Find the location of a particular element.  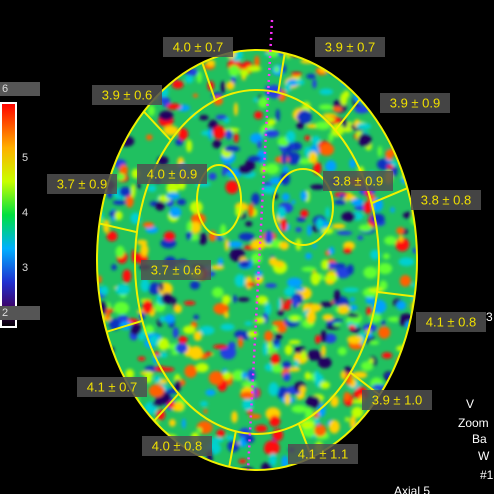

side-text: Axial 5 is located at coordinates (412, 489).